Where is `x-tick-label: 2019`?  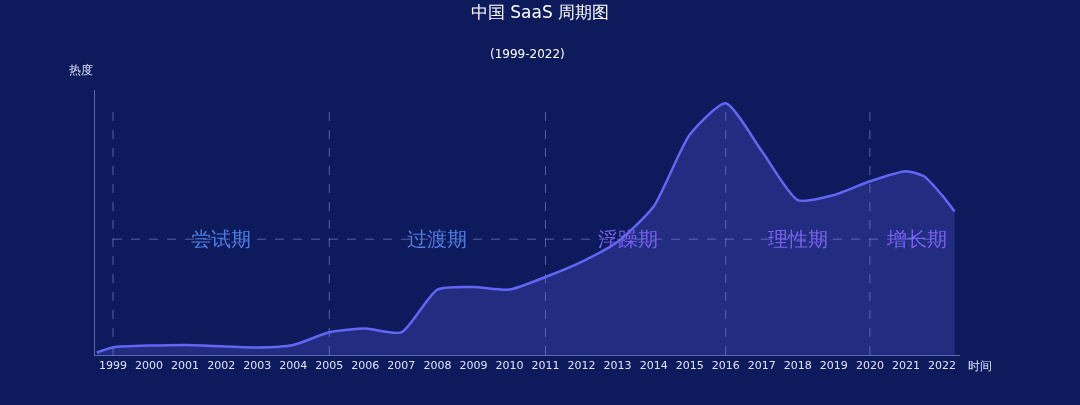 x-tick-label: 2019 is located at coordinates (833, 366).